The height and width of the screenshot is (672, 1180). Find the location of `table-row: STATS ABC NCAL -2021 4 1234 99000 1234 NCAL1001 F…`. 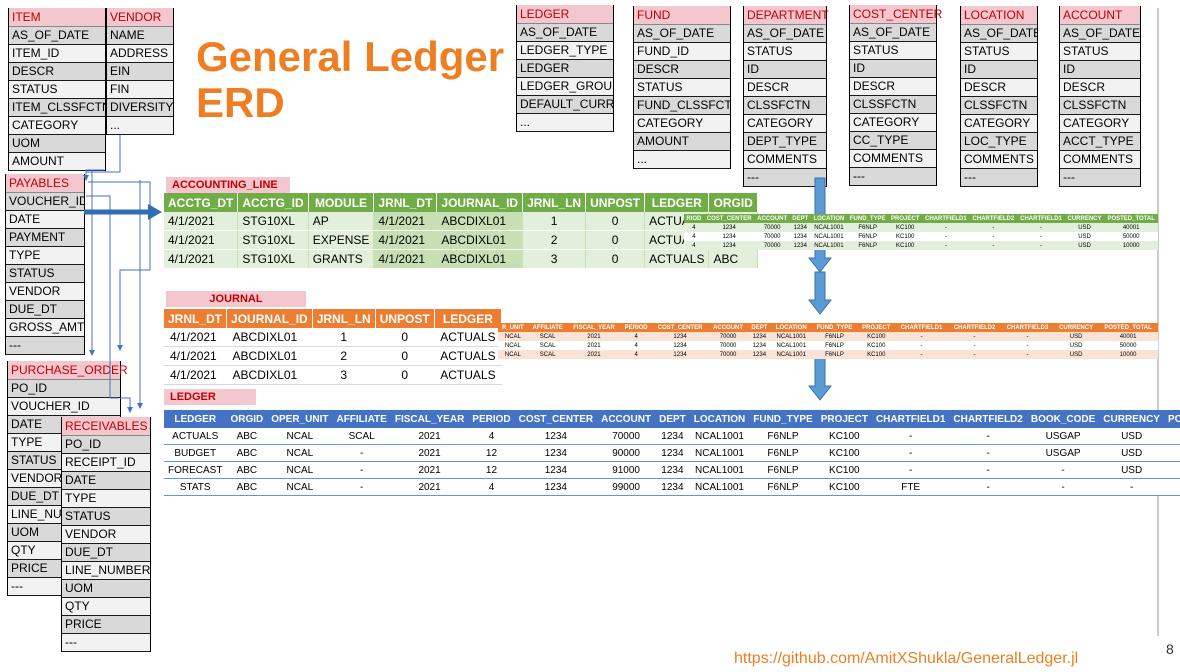

table-row: STATS ABC NCAL -2021 4 1234 99000 1234 NCAL1001 F… is located at coordinates (672, 487).